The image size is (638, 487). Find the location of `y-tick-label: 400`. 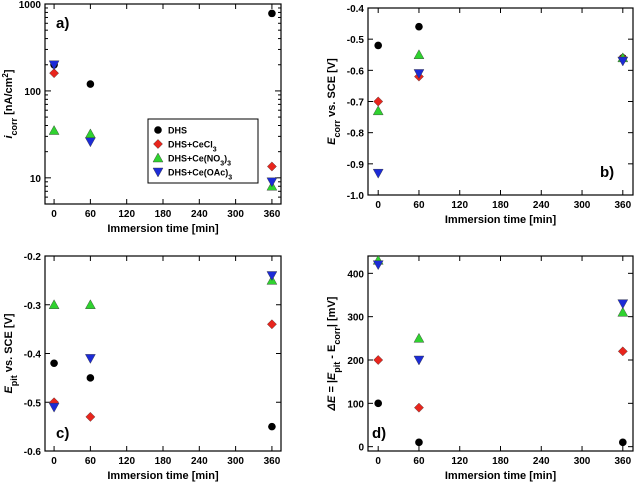

y-tick-label: 400 is located at coordinates (355, 274).